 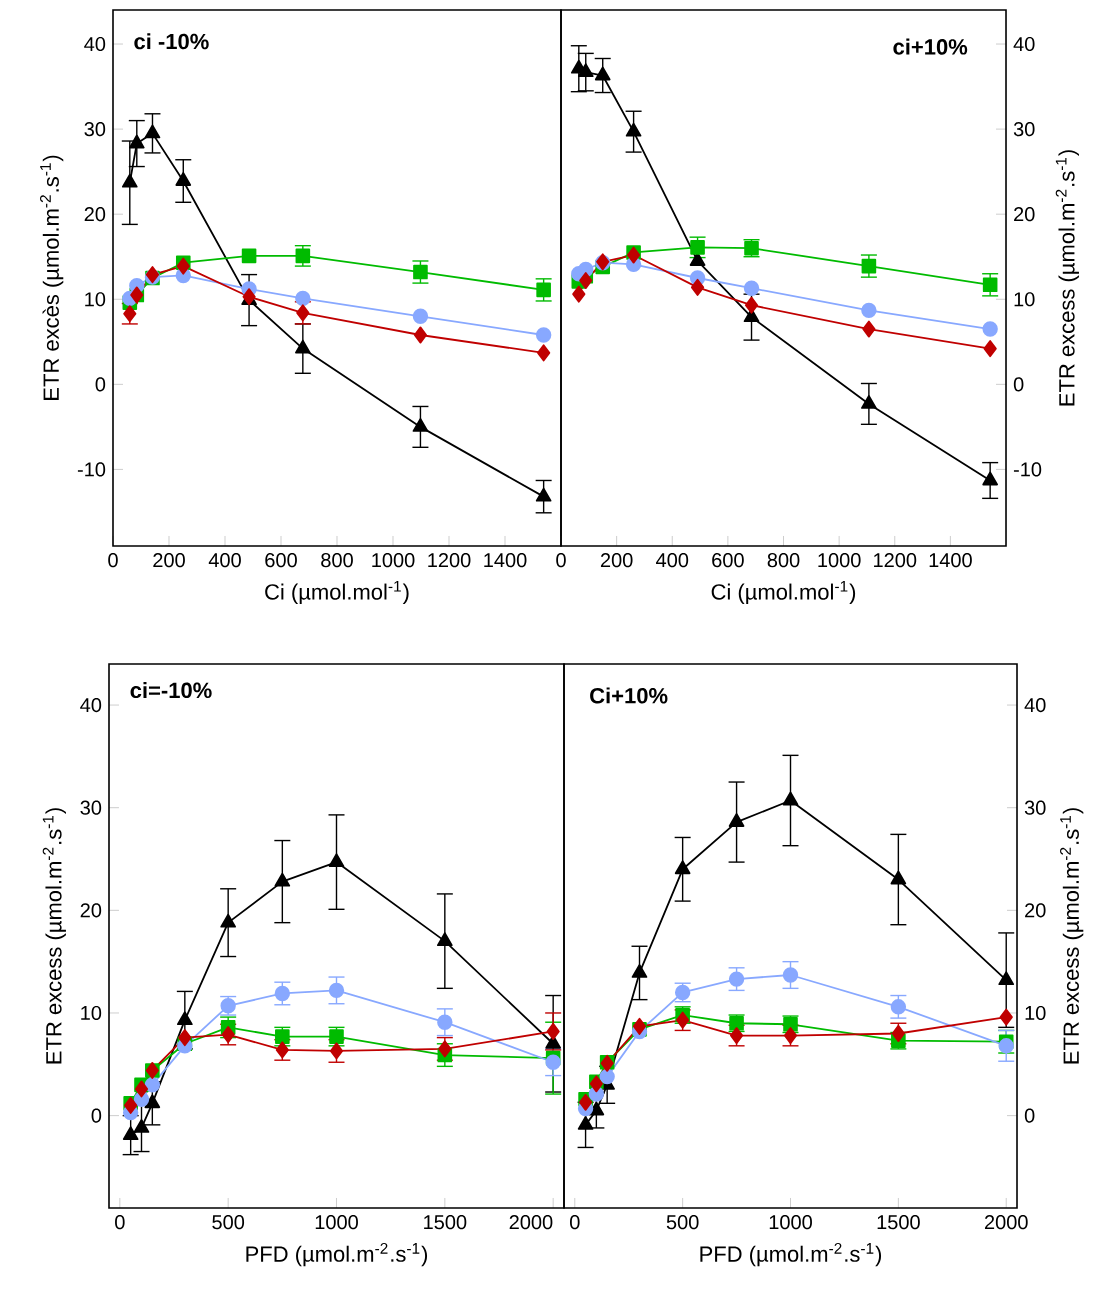 I want to click on y-axis-title: ETR excess (µmol.m$^{-2}$.s$^{-1}$), so click(x=54, y=936).